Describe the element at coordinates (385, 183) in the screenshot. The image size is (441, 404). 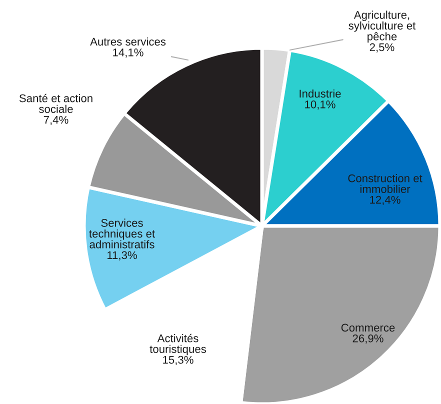
I see `slice-label: Construction et immobilier` at that location.